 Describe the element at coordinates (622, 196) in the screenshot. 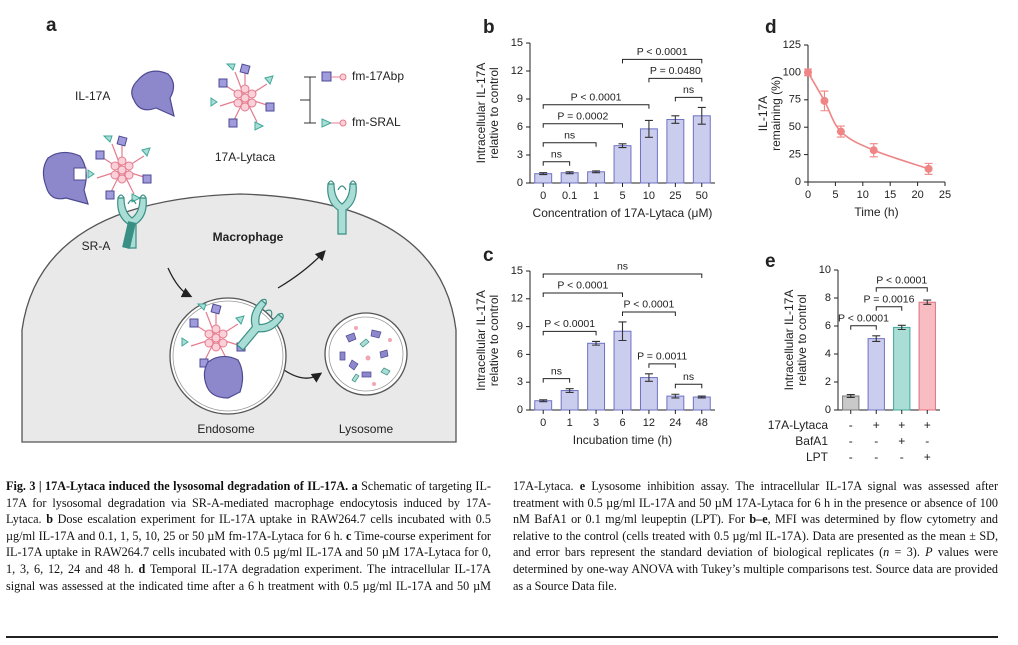

I see `x-tick-label: 5` at that location.